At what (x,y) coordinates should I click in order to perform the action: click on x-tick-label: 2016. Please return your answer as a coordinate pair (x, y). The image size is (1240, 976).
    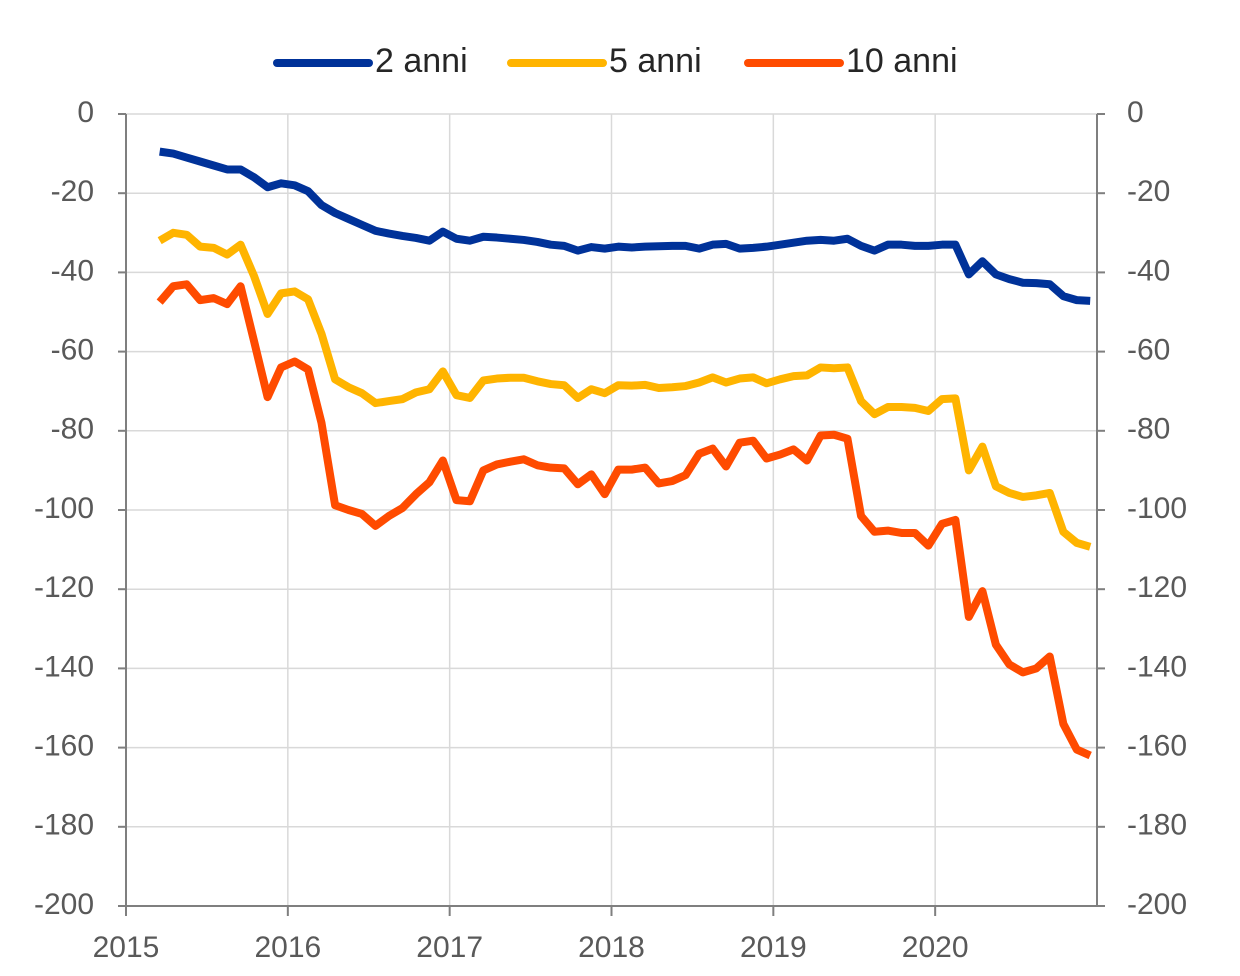
    Looking at the image, I should click on (287, 947).